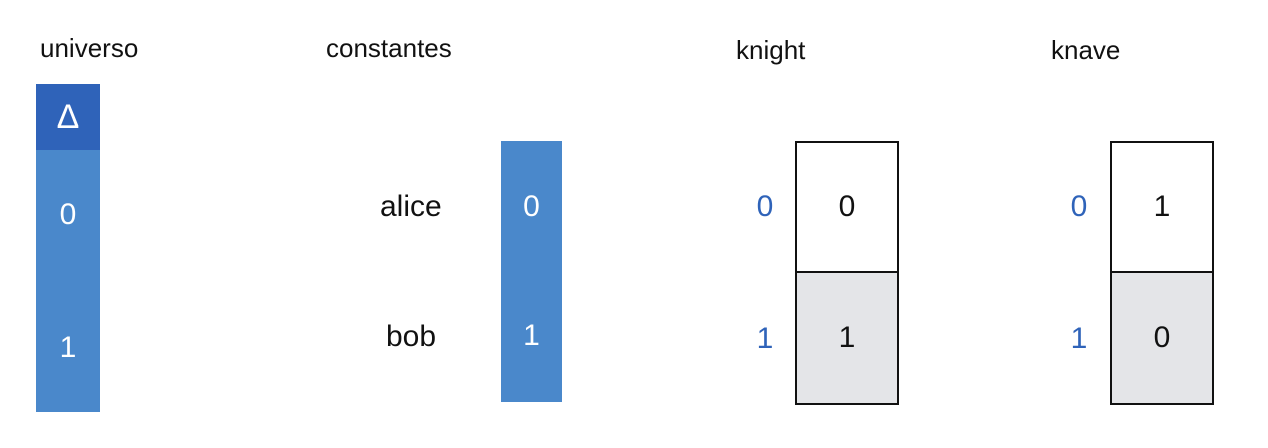 The image size is (1268, 448). I want to click on knave-index-1: 1, so click(1079, 338).